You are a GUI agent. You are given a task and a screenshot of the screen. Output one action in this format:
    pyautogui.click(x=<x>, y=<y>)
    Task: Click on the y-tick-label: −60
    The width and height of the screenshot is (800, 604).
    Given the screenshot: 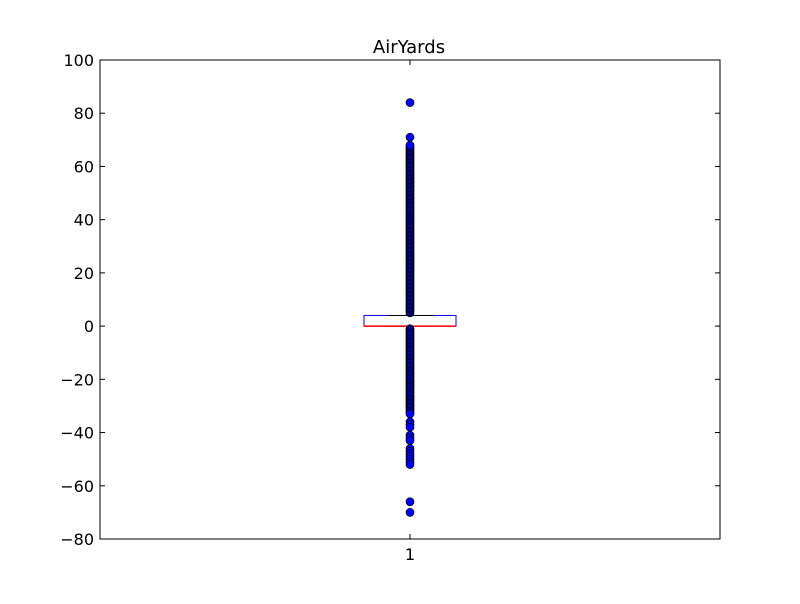 What is the action you would take?
    pyautogui.click(x=77, y=486)
    